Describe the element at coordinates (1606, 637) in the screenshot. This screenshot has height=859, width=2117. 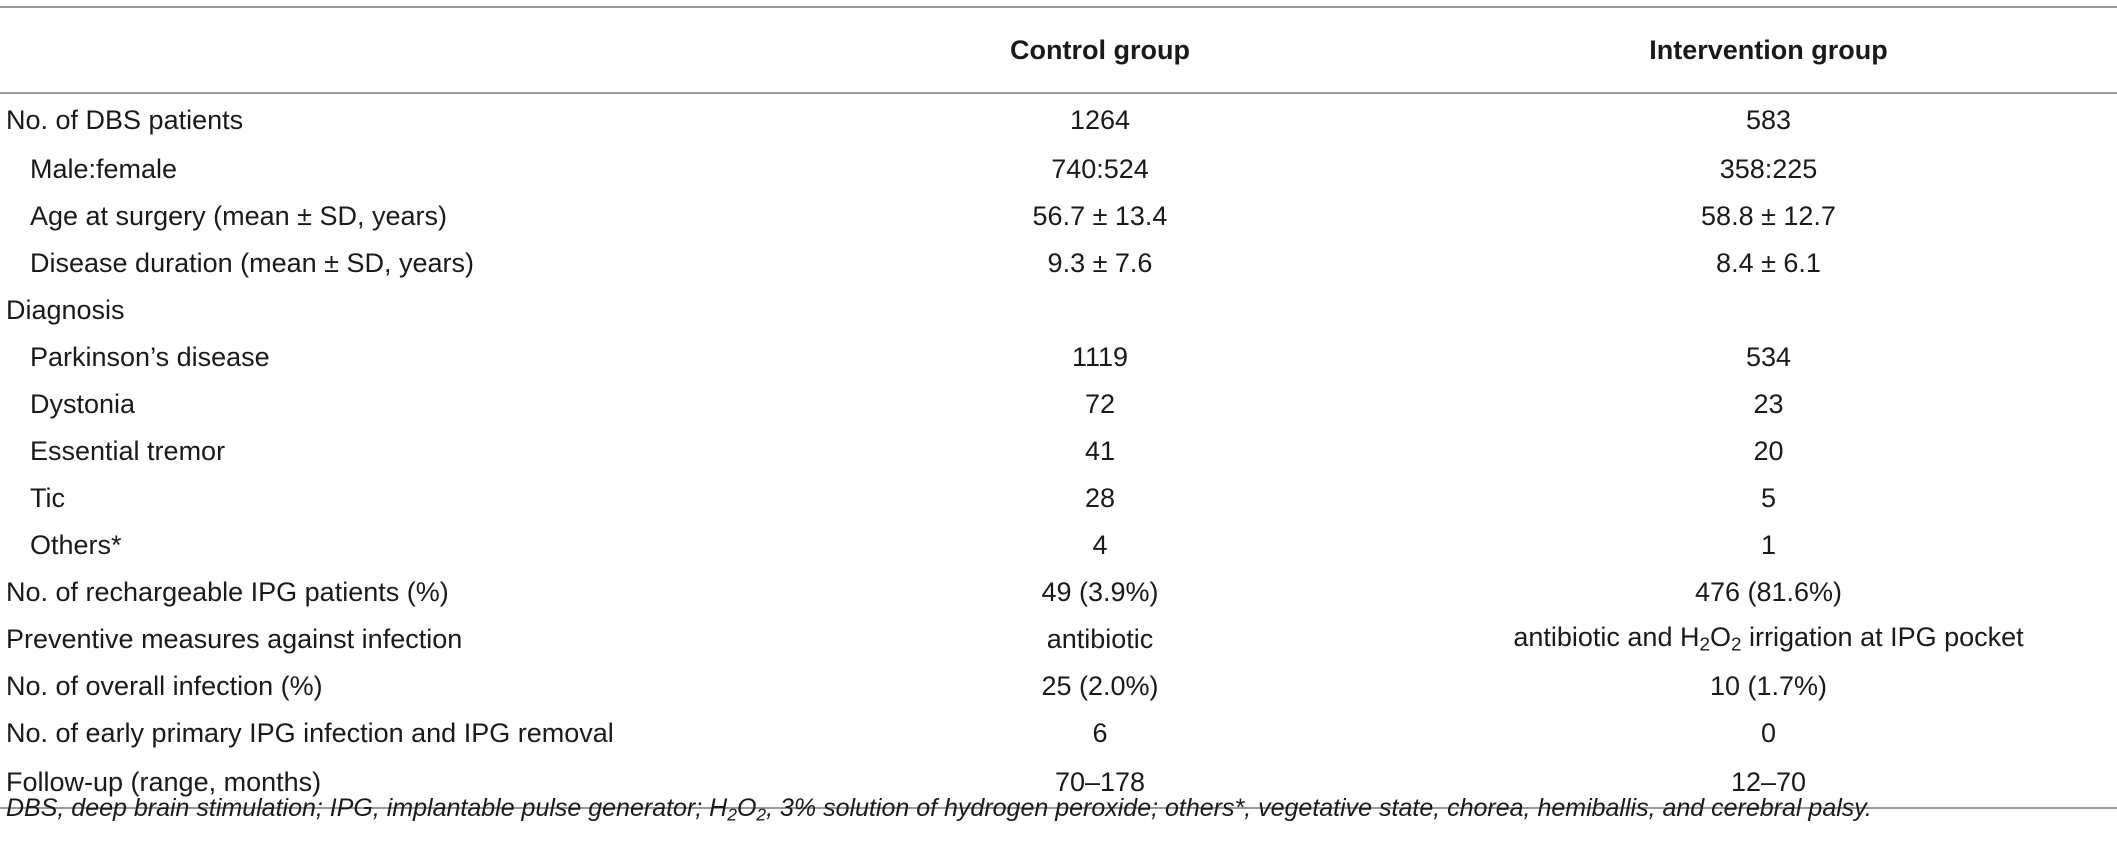
I see `formula-part: antibiotic and H` at that location.